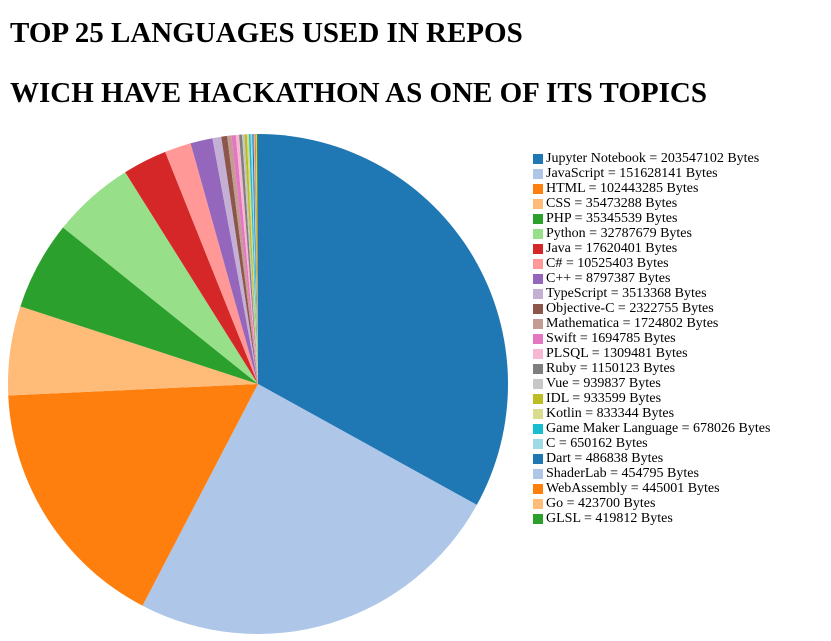  I want to click on legend-item: Swift = 1694785 Bytes, so click(651, 338).